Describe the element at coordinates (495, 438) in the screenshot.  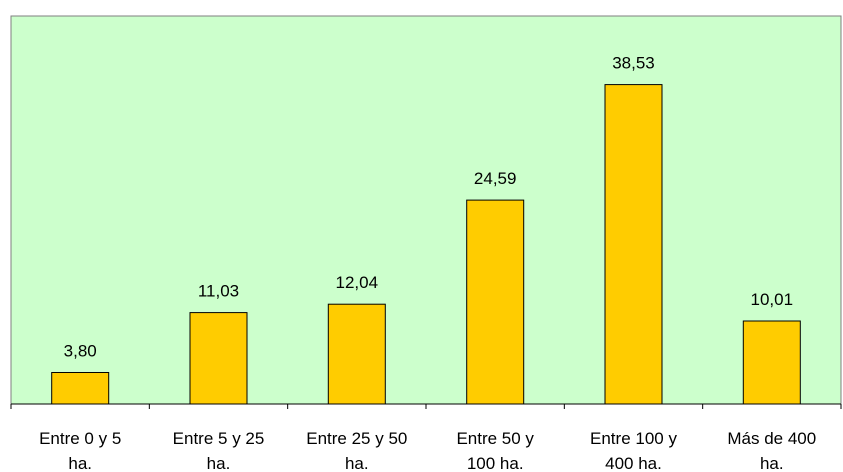
I see `category-label-line: Entre 50 y` at that location.